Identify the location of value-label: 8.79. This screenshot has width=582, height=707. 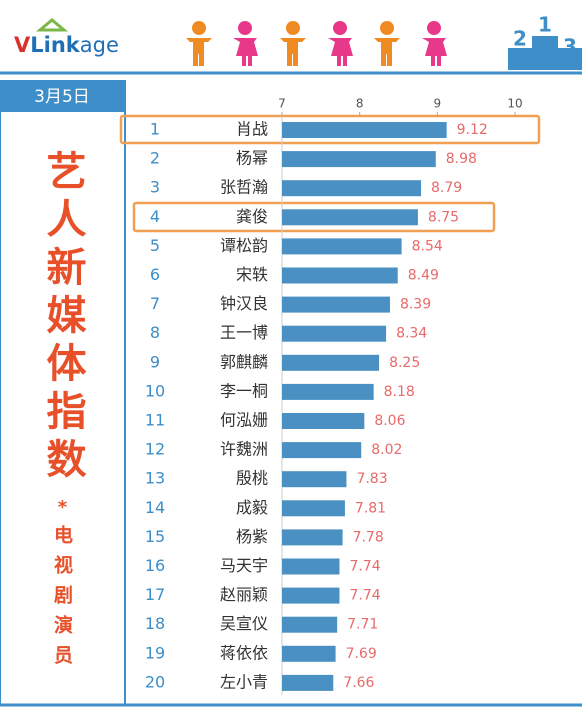
(446, 188).